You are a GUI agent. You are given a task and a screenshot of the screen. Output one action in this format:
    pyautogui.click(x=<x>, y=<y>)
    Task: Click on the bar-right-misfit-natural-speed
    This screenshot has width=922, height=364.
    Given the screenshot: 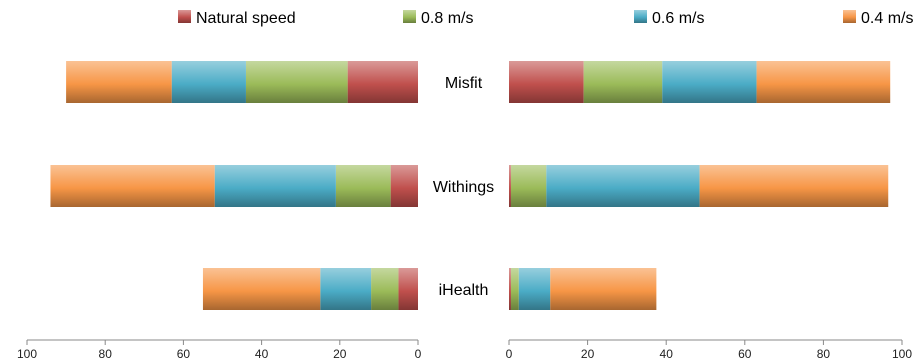 What is the action you would take?
    pyautogui.click(x=546, y=82)
    